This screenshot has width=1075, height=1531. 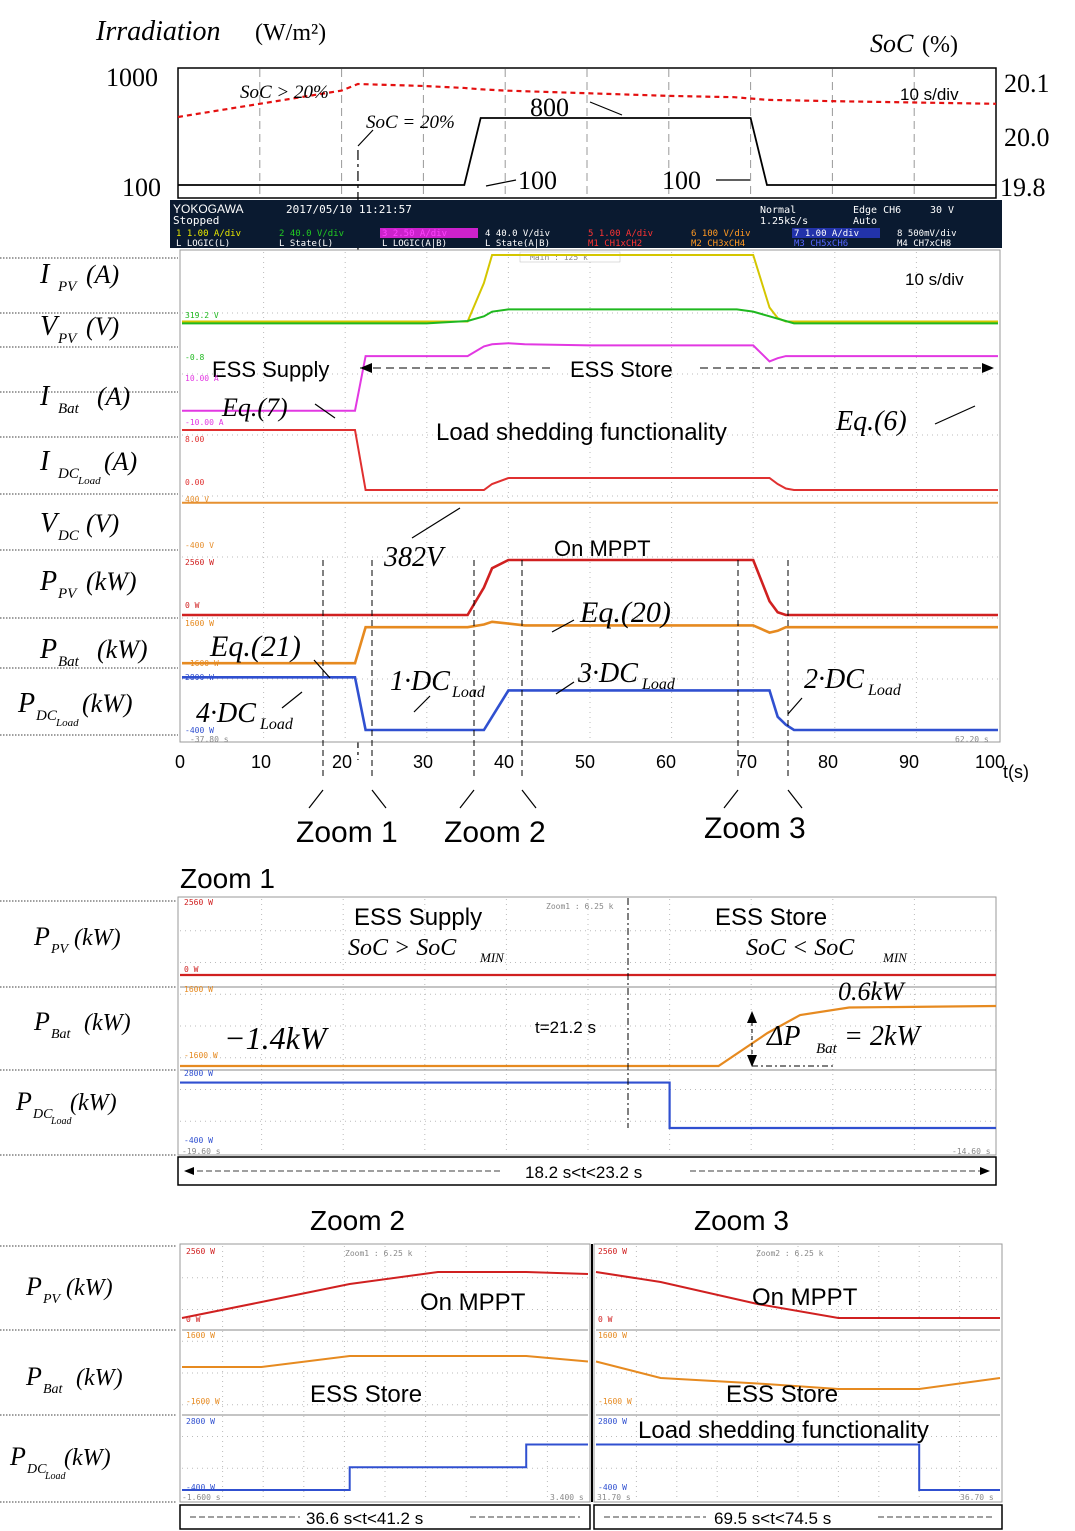 What do you see at coordinates (194, 357) in the screenshot?
I see `scope-readout: -0.8` at bounding box center [194, 357].